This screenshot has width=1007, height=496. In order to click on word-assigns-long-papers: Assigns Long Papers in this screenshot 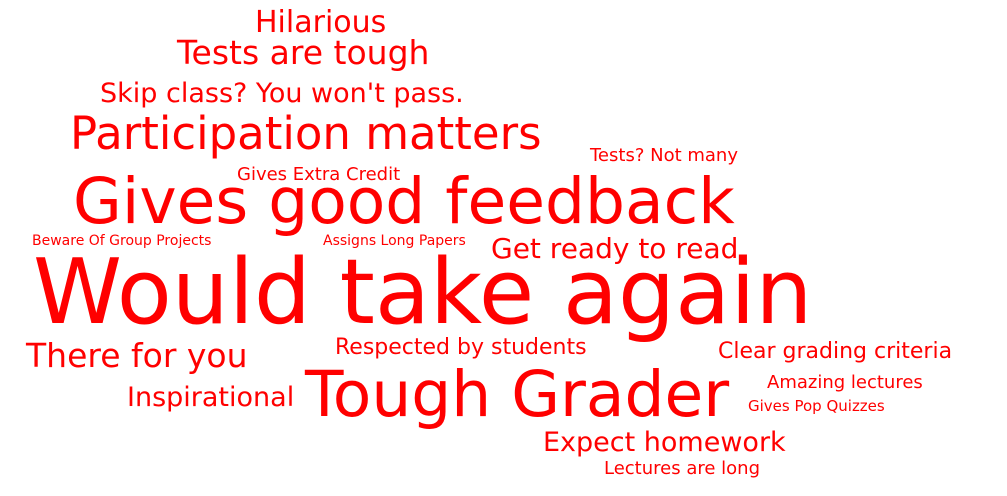, I will do `click(394, 241)`.